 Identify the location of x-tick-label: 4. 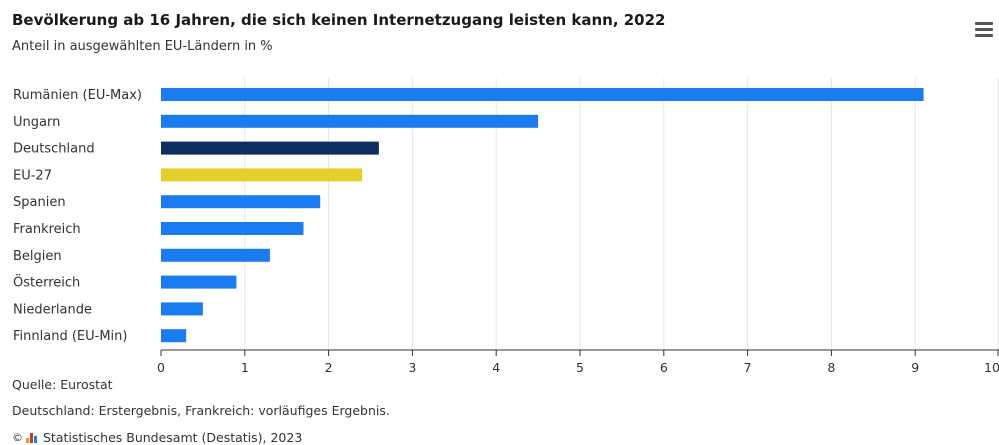
(496, 367).